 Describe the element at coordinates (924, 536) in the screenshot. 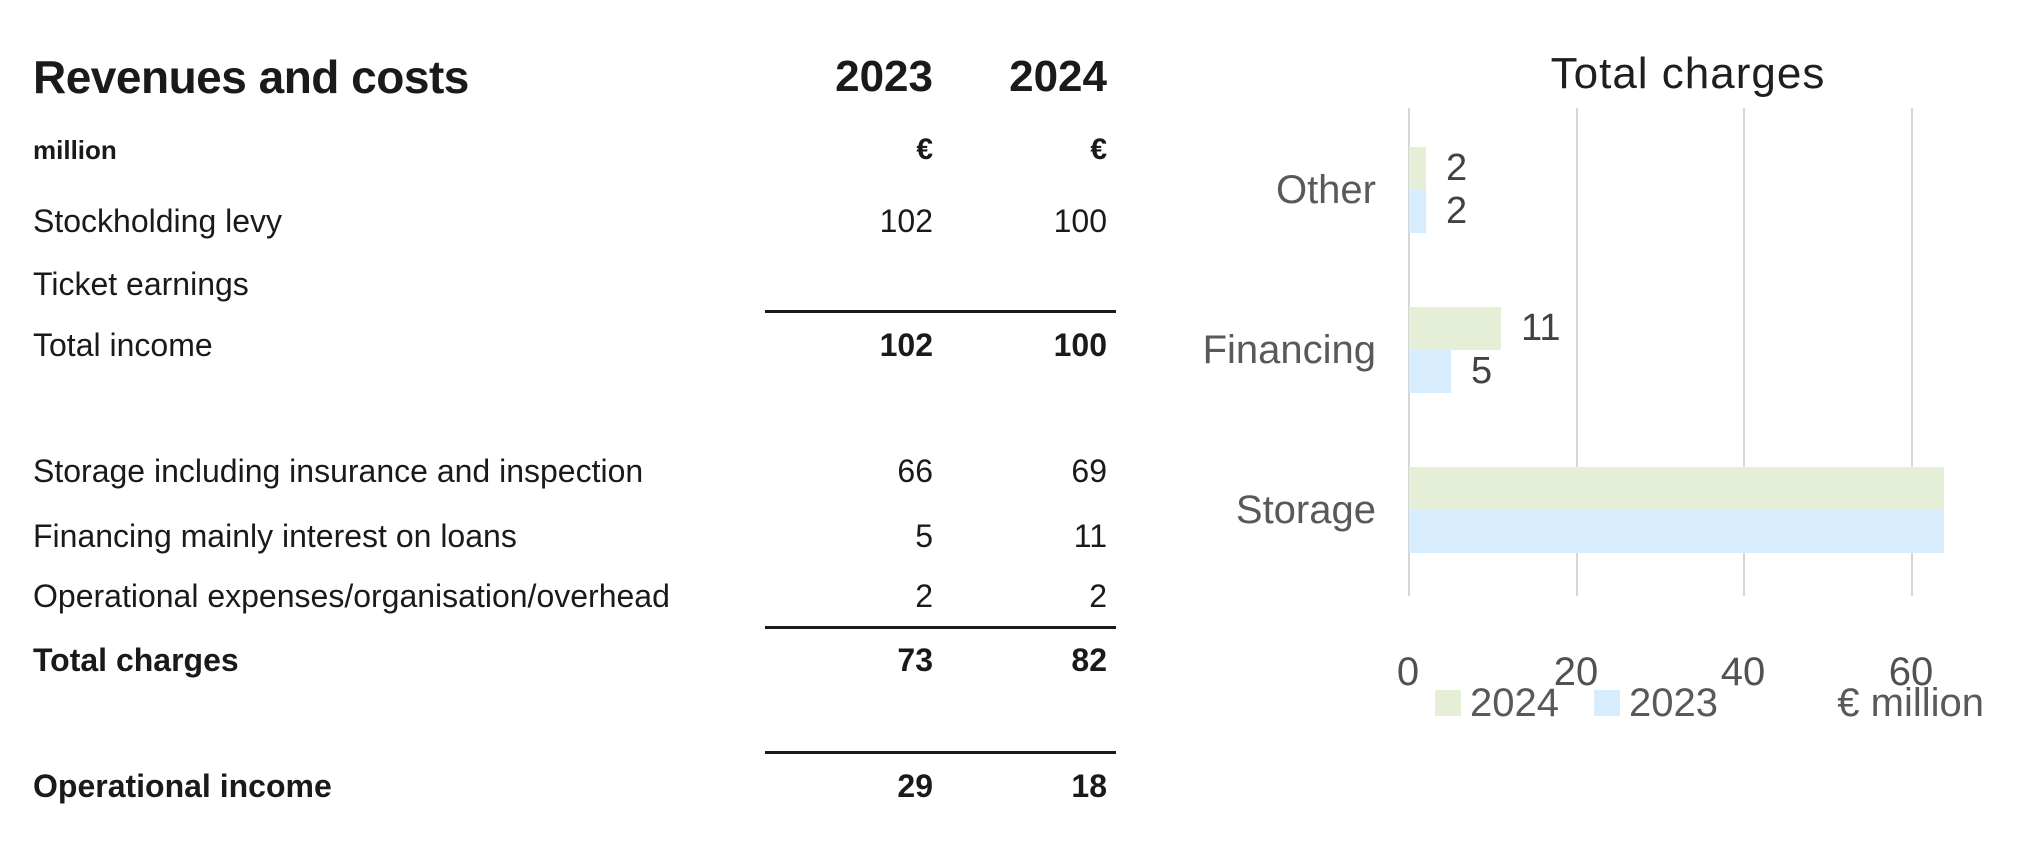

I see `row-value-2023: 5` at that location.